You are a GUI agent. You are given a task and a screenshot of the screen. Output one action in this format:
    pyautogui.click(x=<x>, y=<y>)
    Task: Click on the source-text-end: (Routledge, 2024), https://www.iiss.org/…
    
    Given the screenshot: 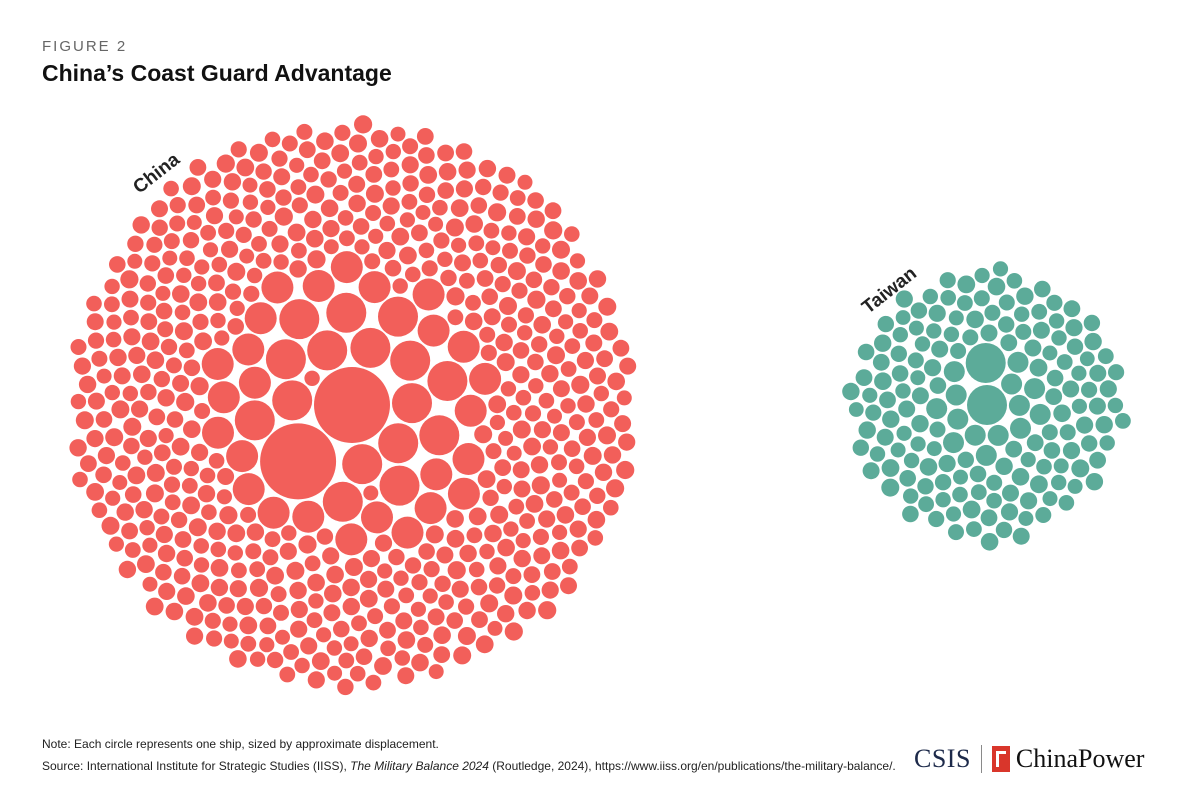 What is the action you would take?
    pyautogui.click(x=692, y=766)
    